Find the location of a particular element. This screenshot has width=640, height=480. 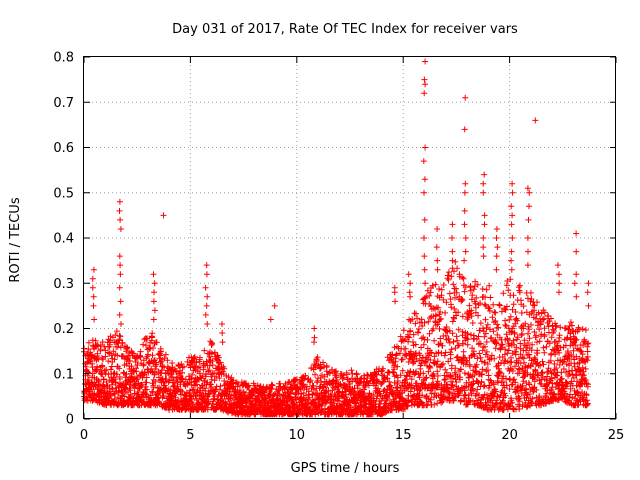

y-tick-label: 0.6 is located at coordinates (63, 148).